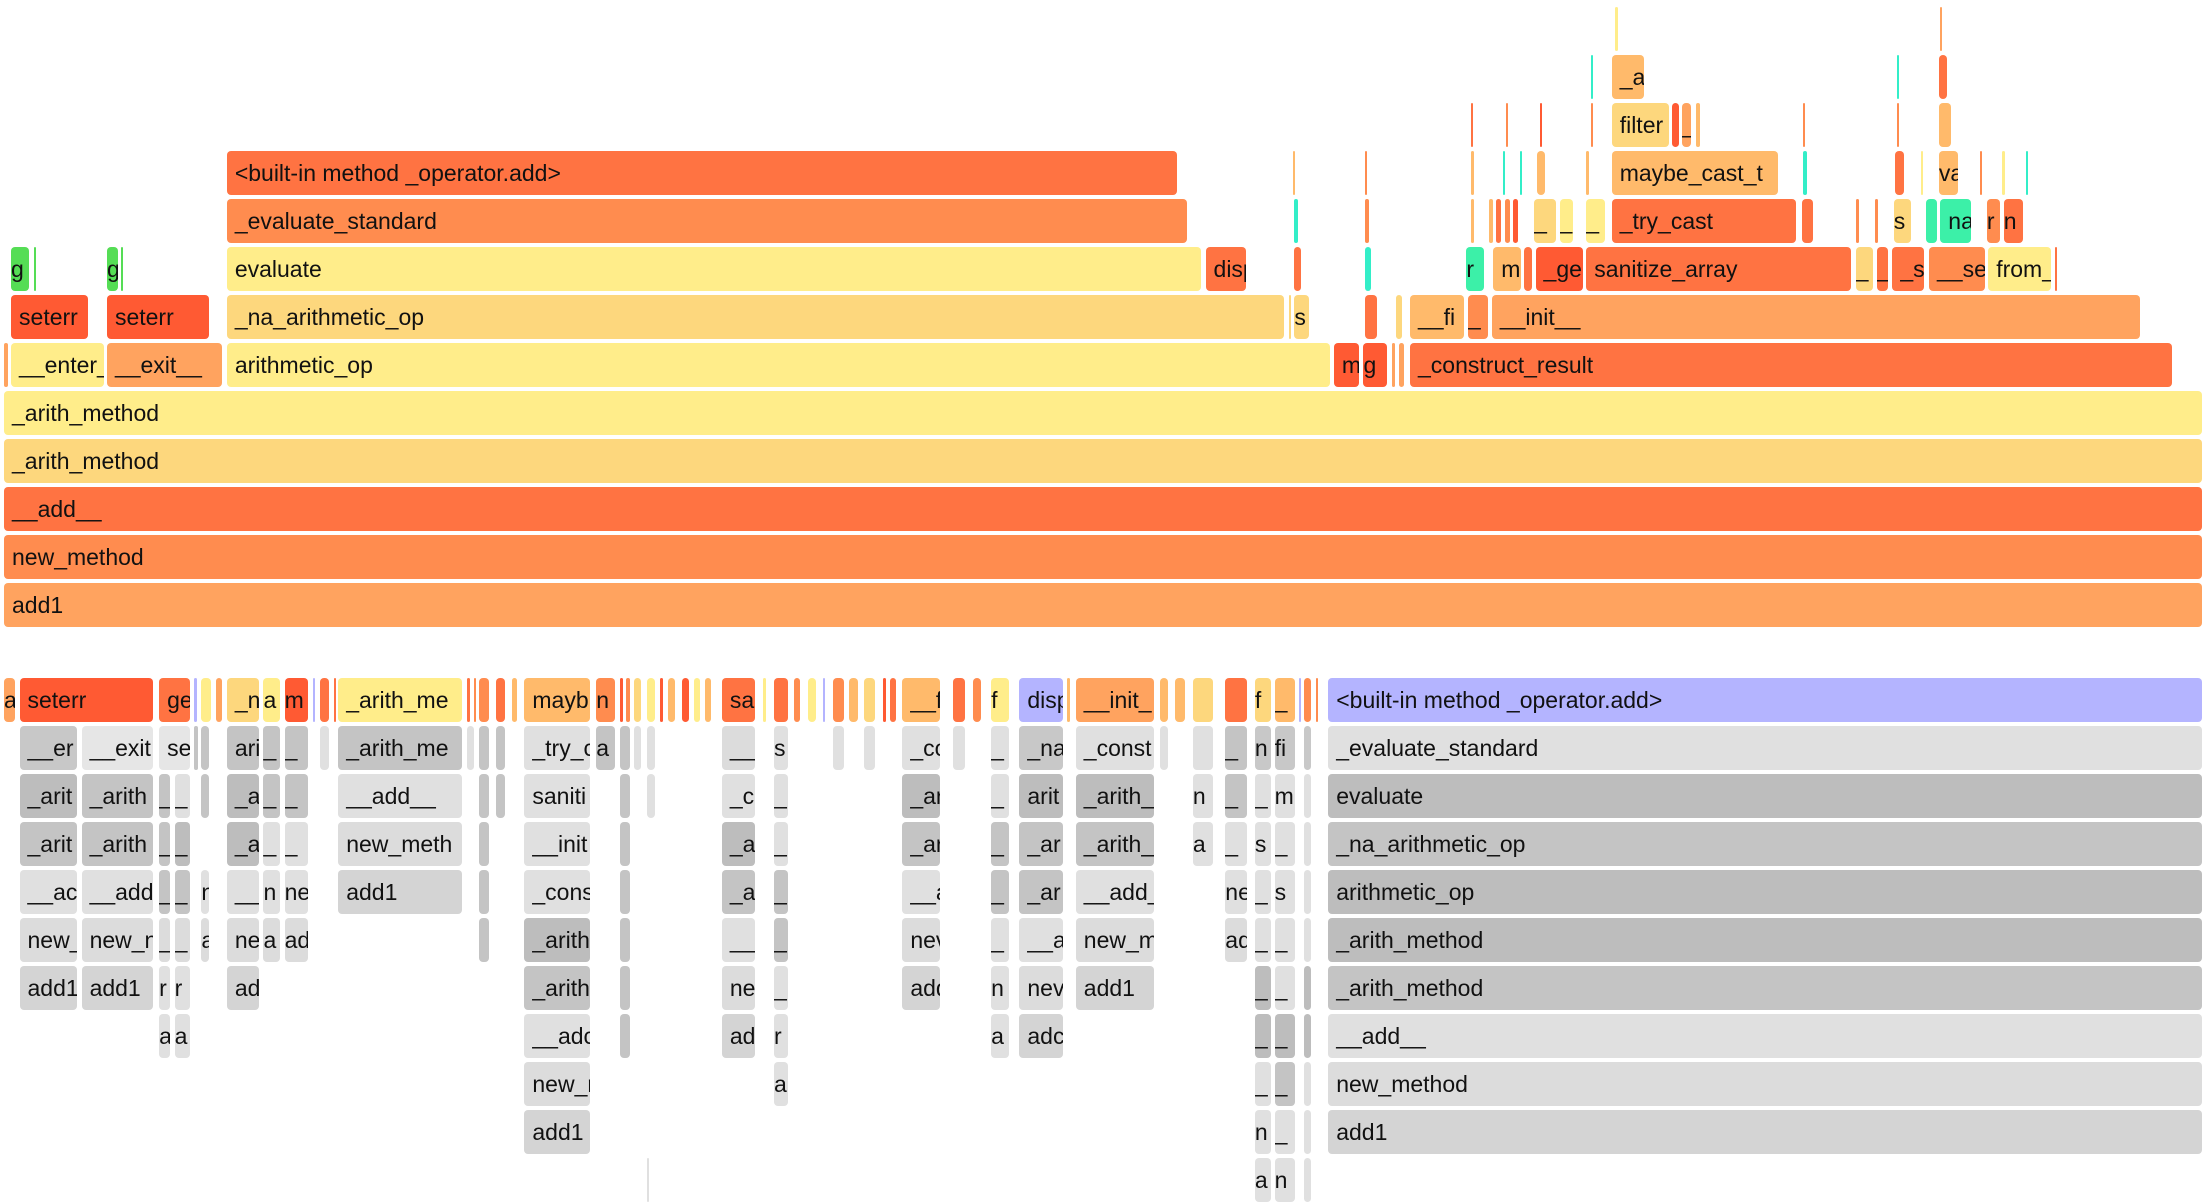 The width and height of the screenshot is (2206, 1202). What do you see at coordinates (921, 892) in the screenshot?
I see `sandwich_graph-frame: __a` at bounding box center [921, 892].